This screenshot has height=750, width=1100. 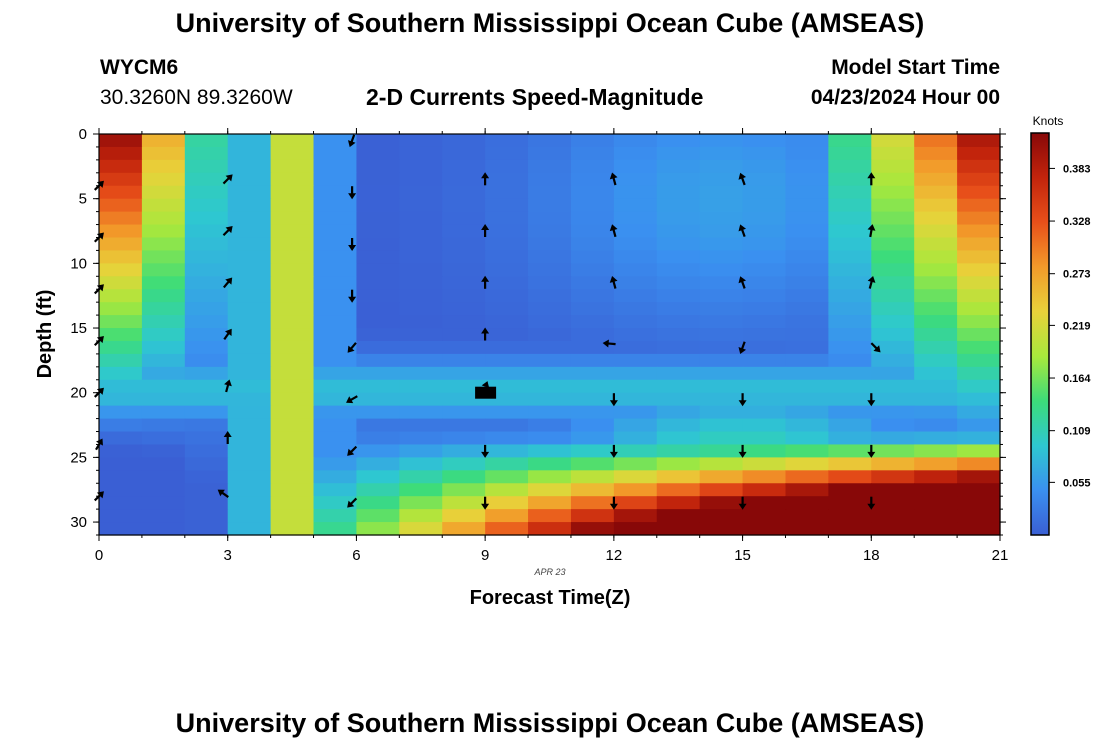 What do you see at coordinates (139, 67) in the screenshot?
I see `station-id: WYCM6` at bounding box center [139, 67].